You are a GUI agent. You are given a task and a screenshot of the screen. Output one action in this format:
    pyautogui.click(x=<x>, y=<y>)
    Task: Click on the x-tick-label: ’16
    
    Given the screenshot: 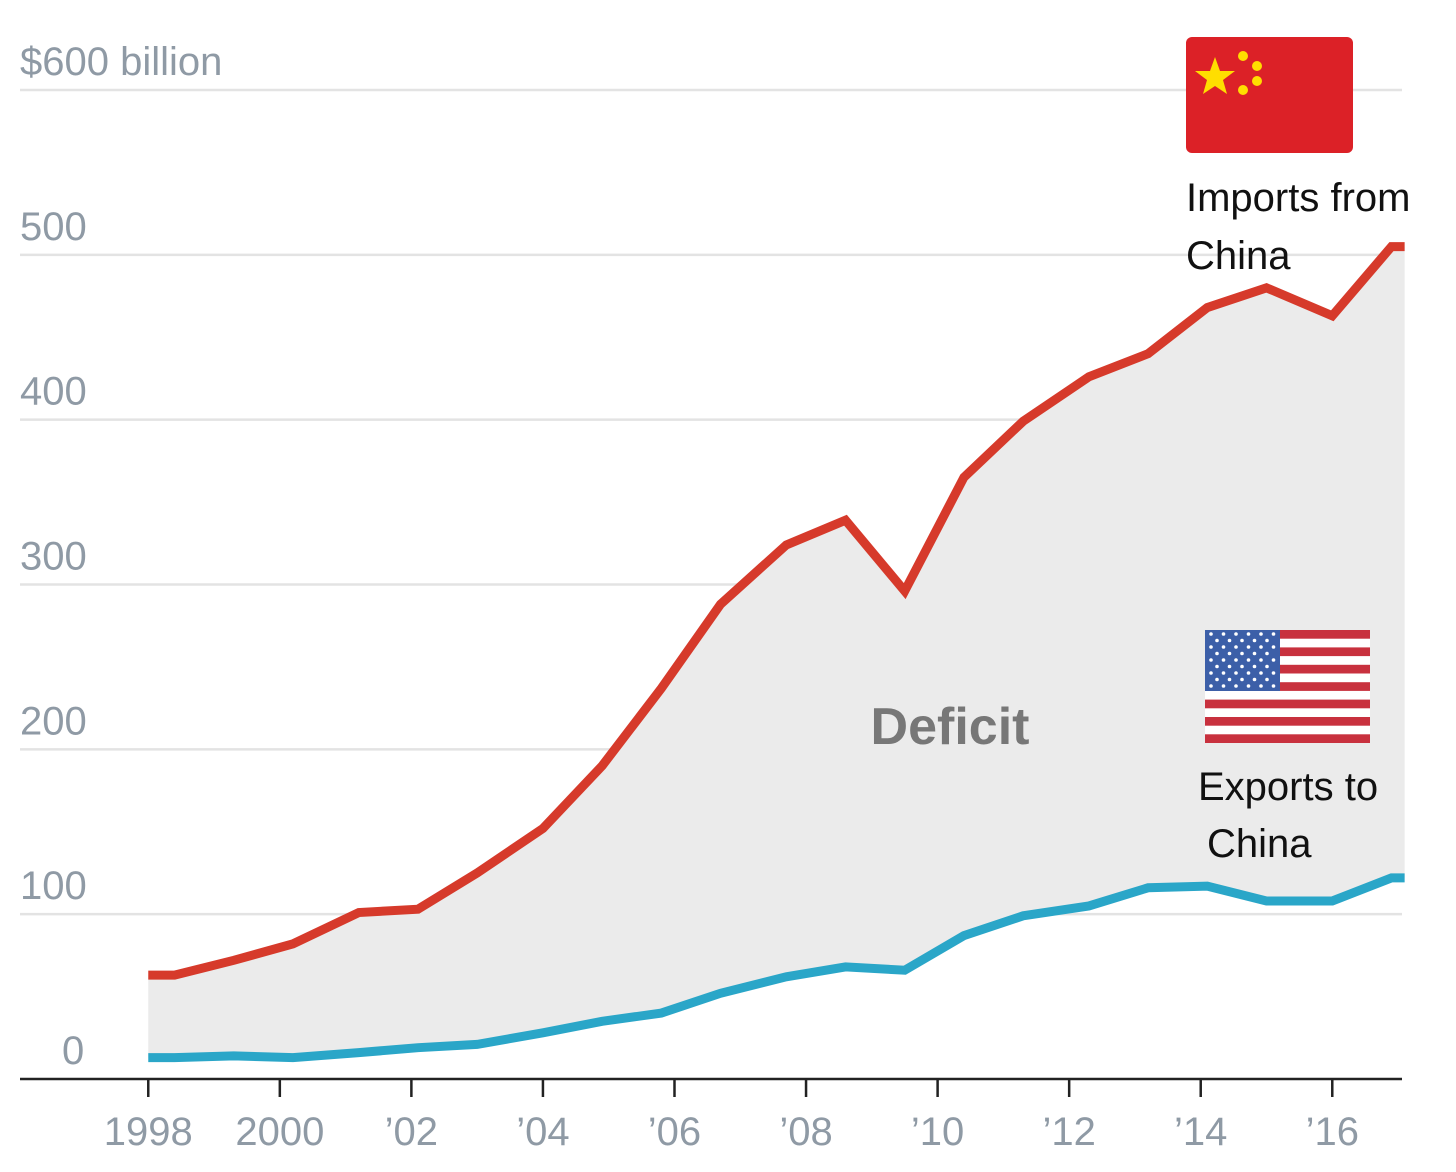 What is the action you would take?
    pyautogui.click(x=1332, y=1132)
    